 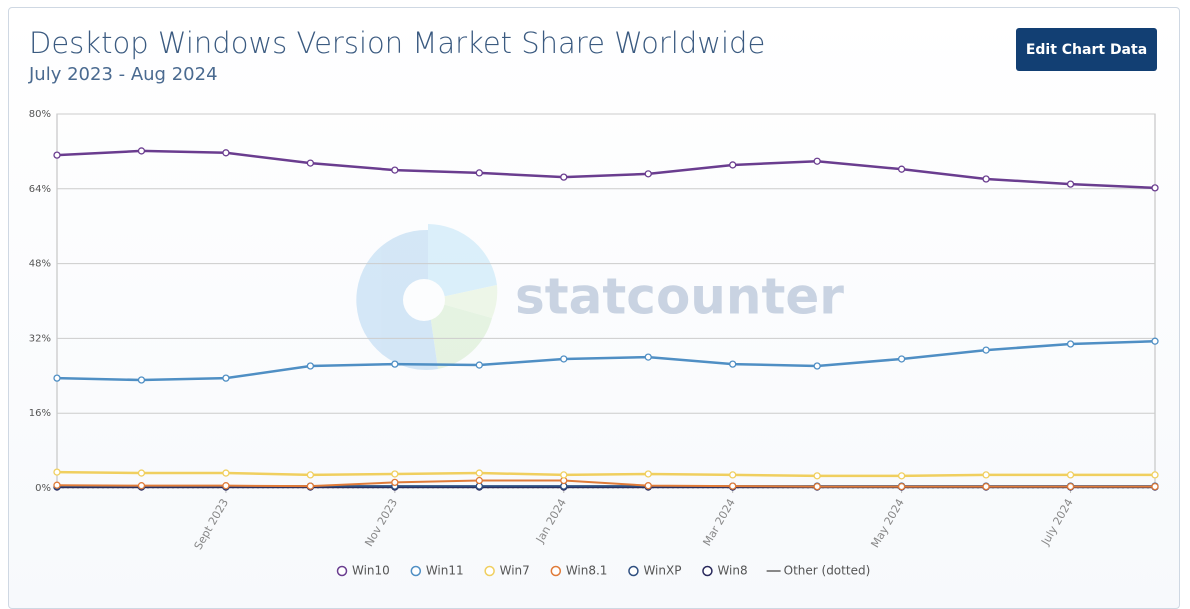 I want to click on y-tick-label: 16%, so click(x=40, y=413).